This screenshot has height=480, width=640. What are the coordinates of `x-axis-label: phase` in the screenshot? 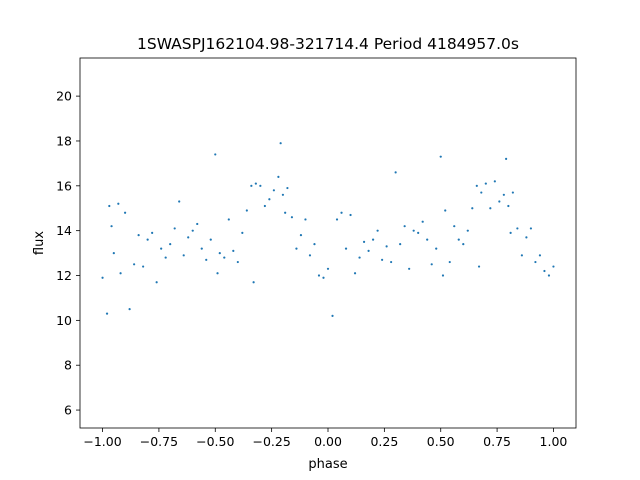 It's located at (327, 464).